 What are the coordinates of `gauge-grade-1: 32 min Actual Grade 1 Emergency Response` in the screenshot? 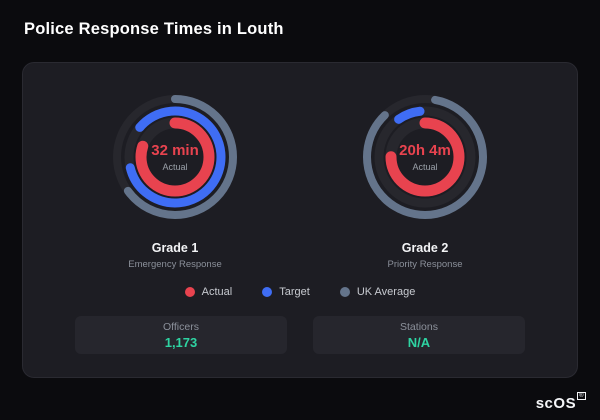 It's located at (175, 178).